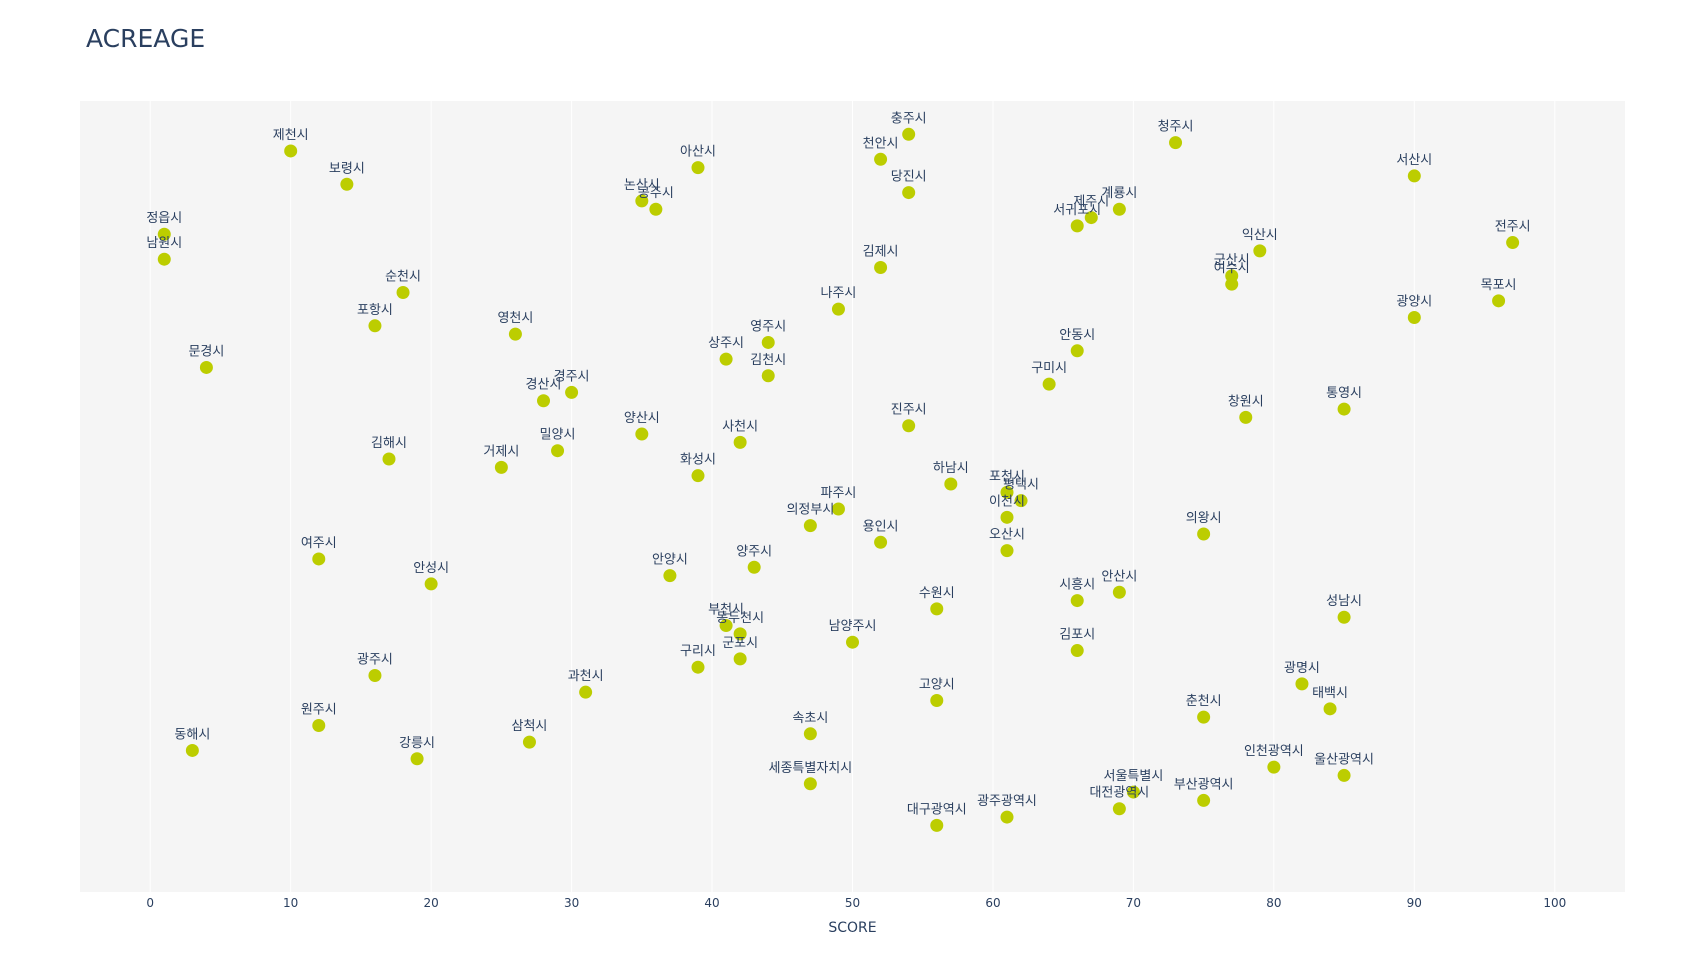  I want to click on point-label: 진주시, so click(909, 410).